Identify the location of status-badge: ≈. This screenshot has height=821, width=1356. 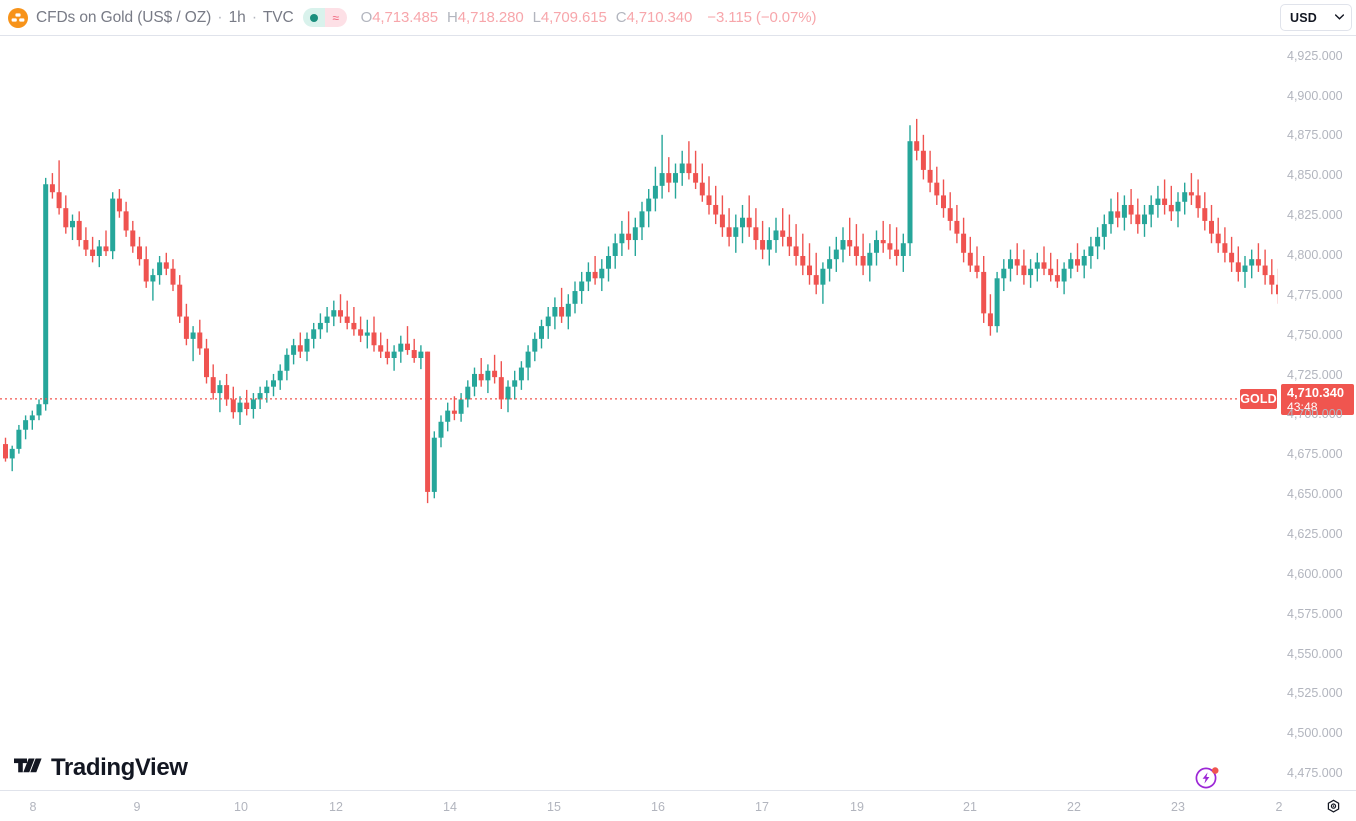
(324, 17).